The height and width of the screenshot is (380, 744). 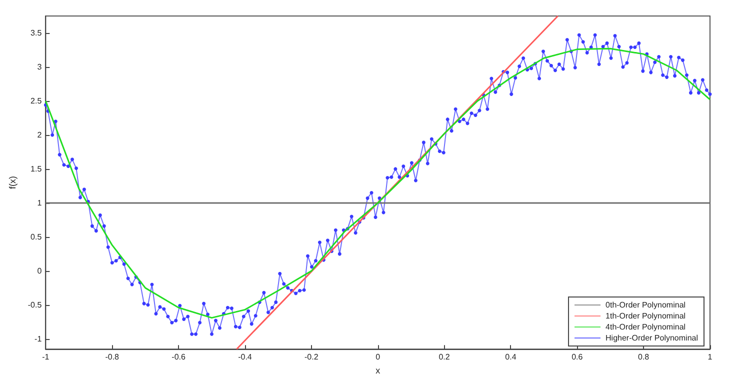 What do you see at coordinates (13, 183) in the screenshot?
I see `y-axis-title: f(x)` at bounding box center [13, 183].